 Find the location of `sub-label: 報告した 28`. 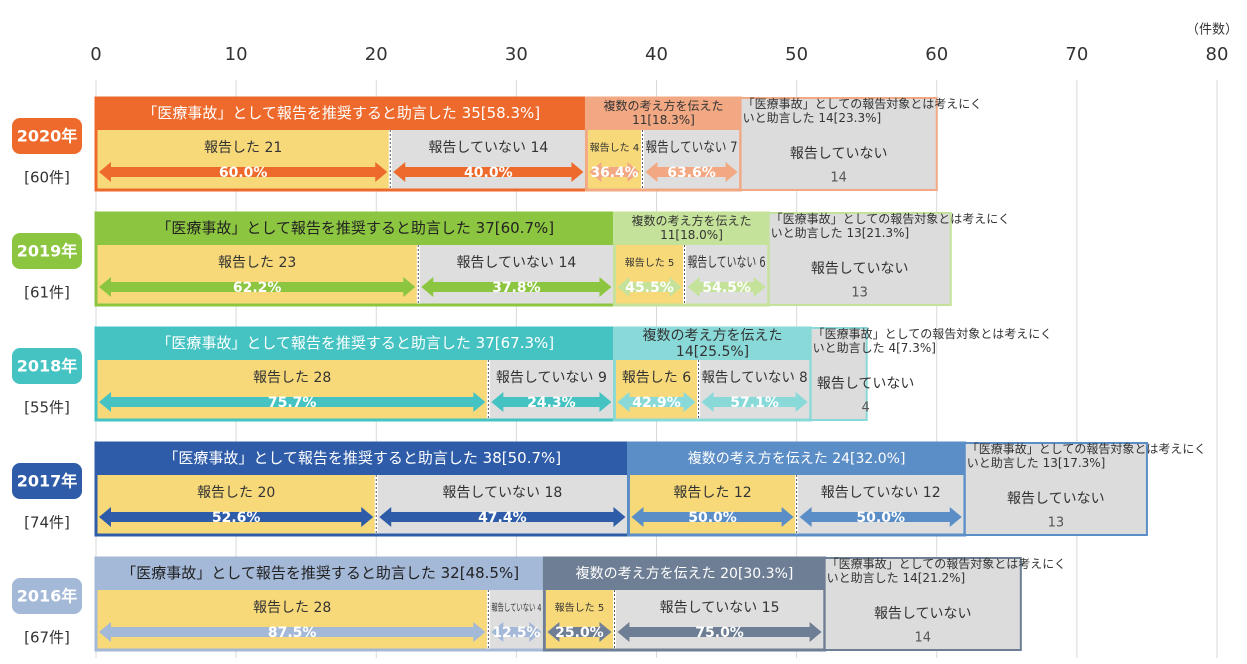

sub-label: 報告した 28 is located at coordinates (292, 378).